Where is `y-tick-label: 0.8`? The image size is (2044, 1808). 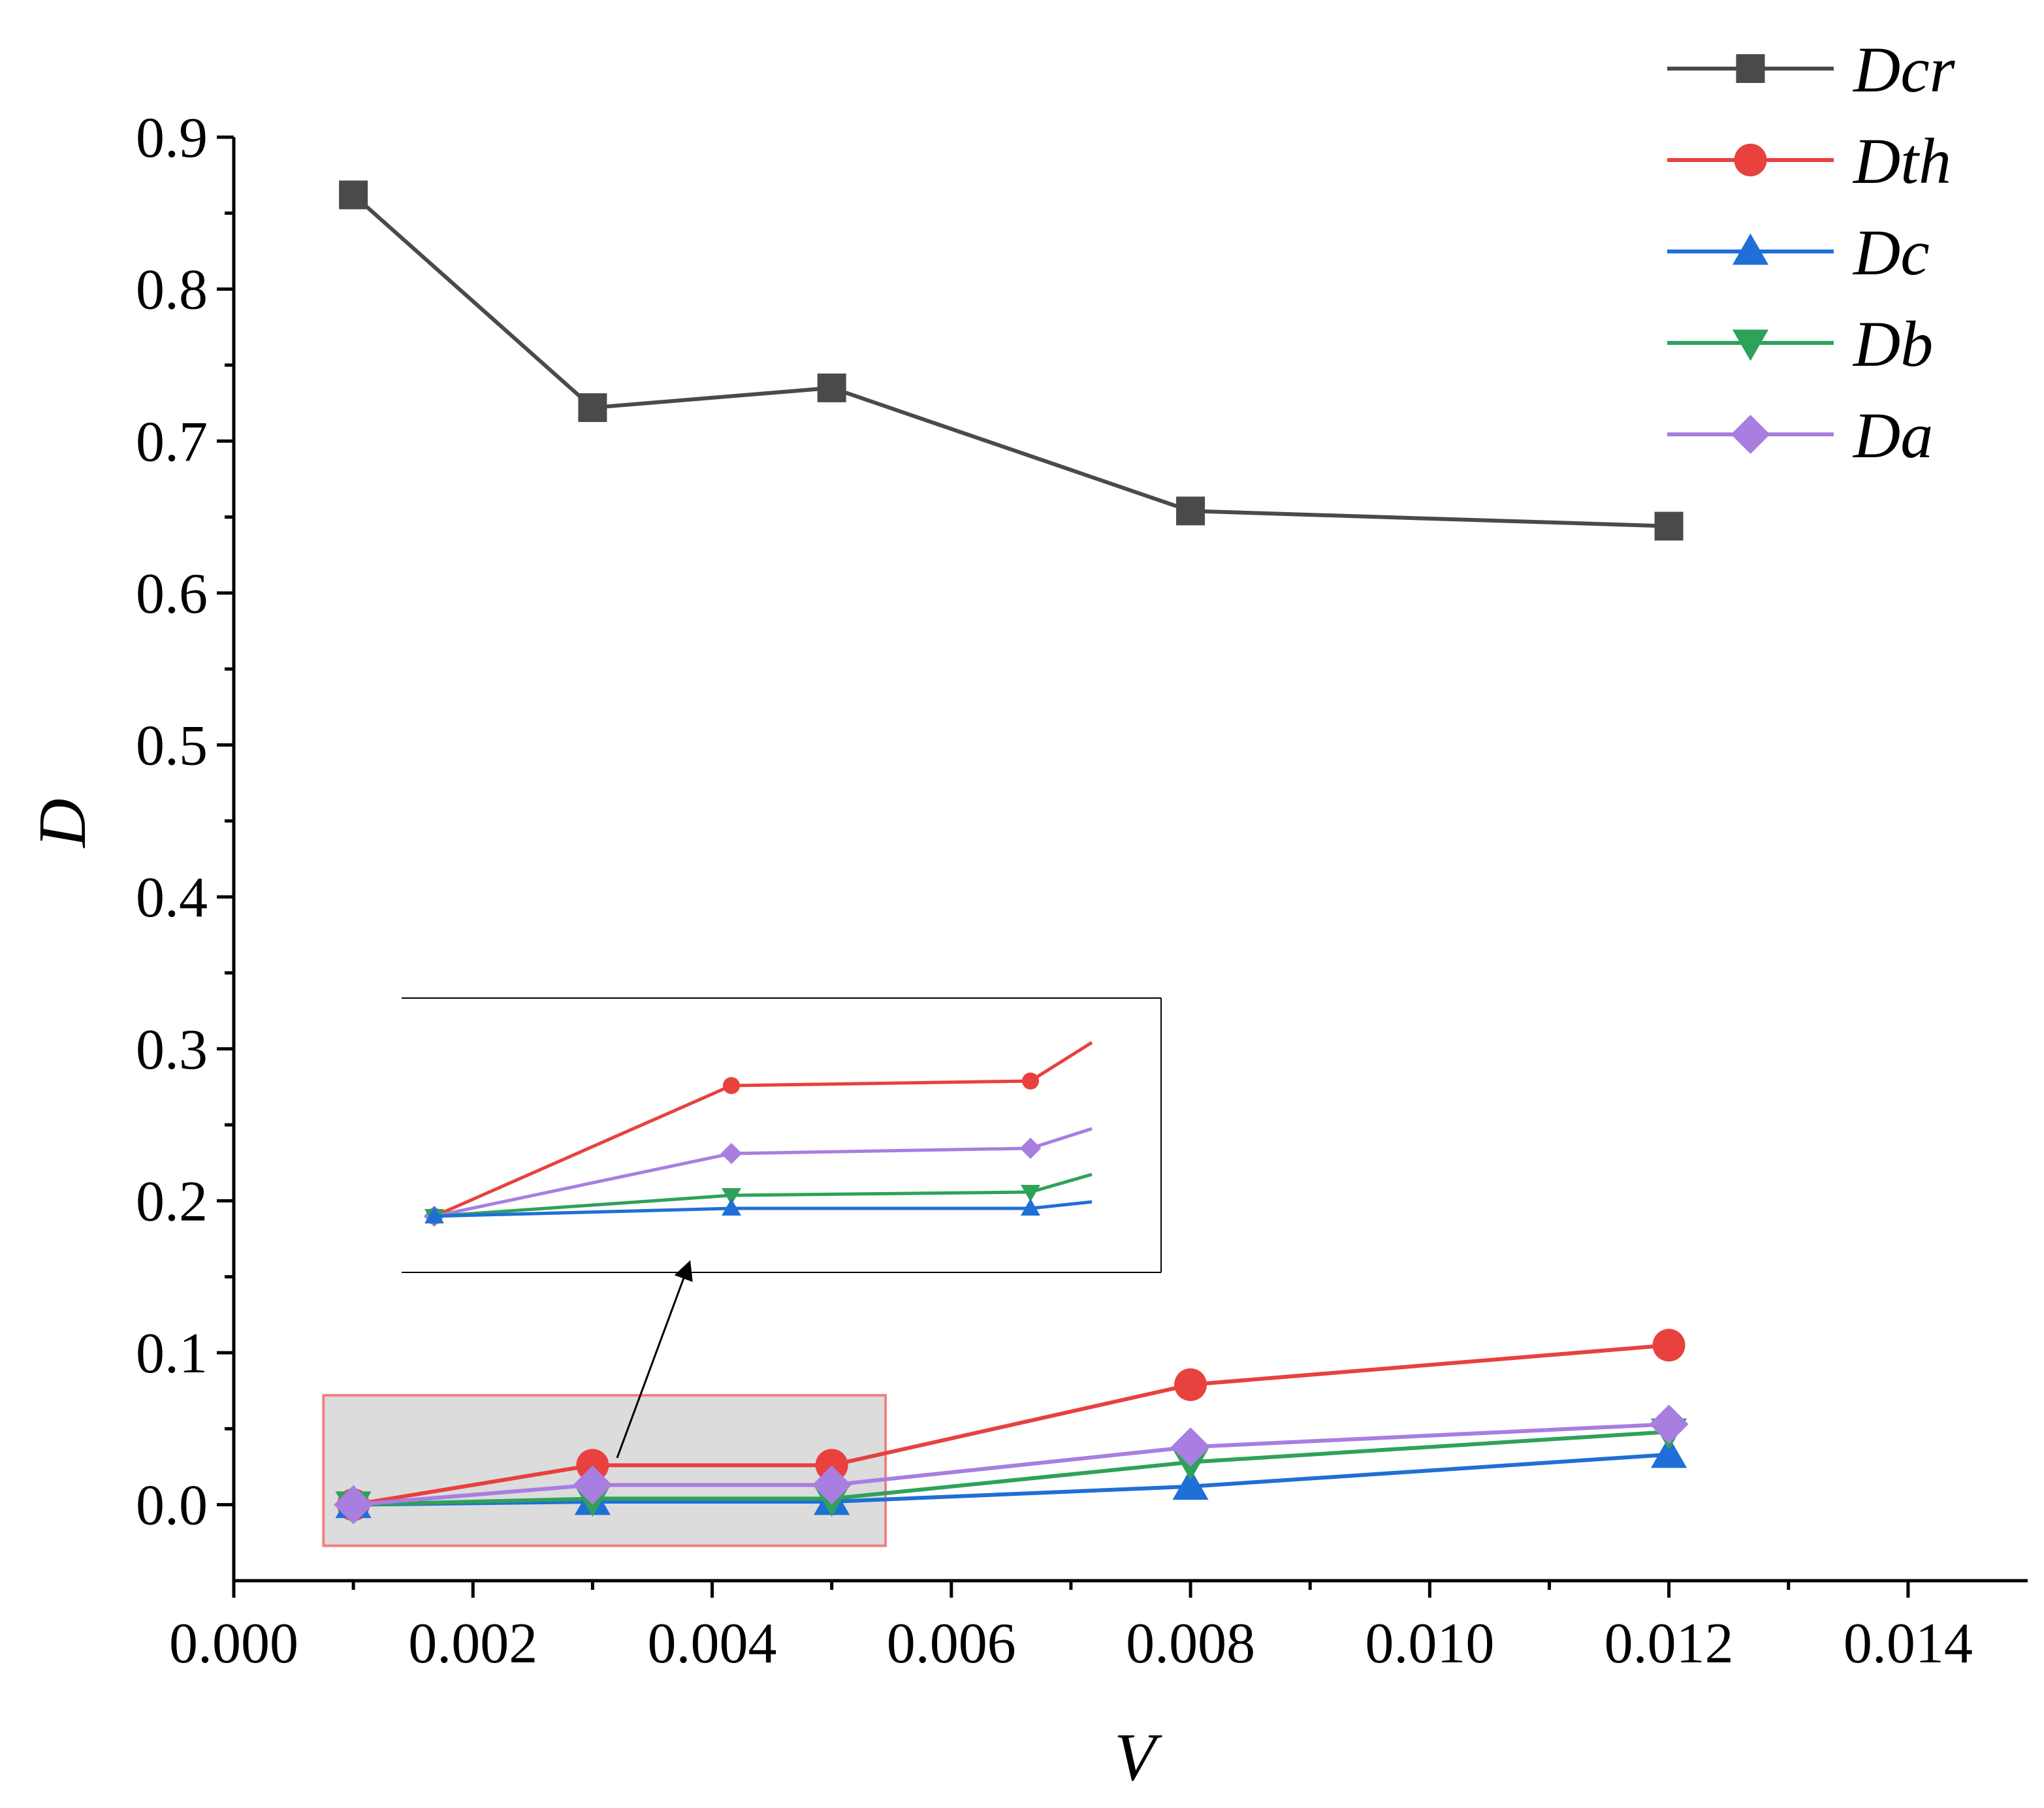
y-tick-label: 0.8 is located at coordinates (172, 290).